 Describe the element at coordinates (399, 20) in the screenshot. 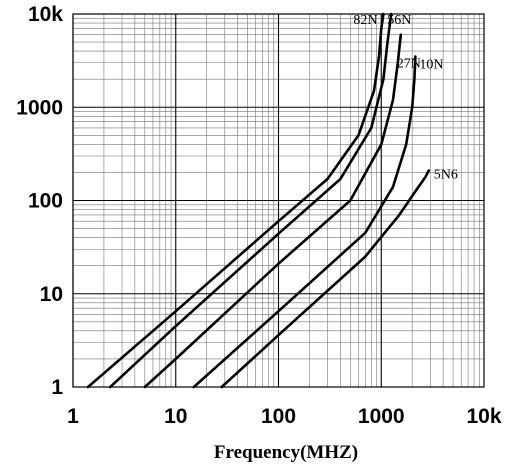

I see `series-label-56n: 56N` at that location.